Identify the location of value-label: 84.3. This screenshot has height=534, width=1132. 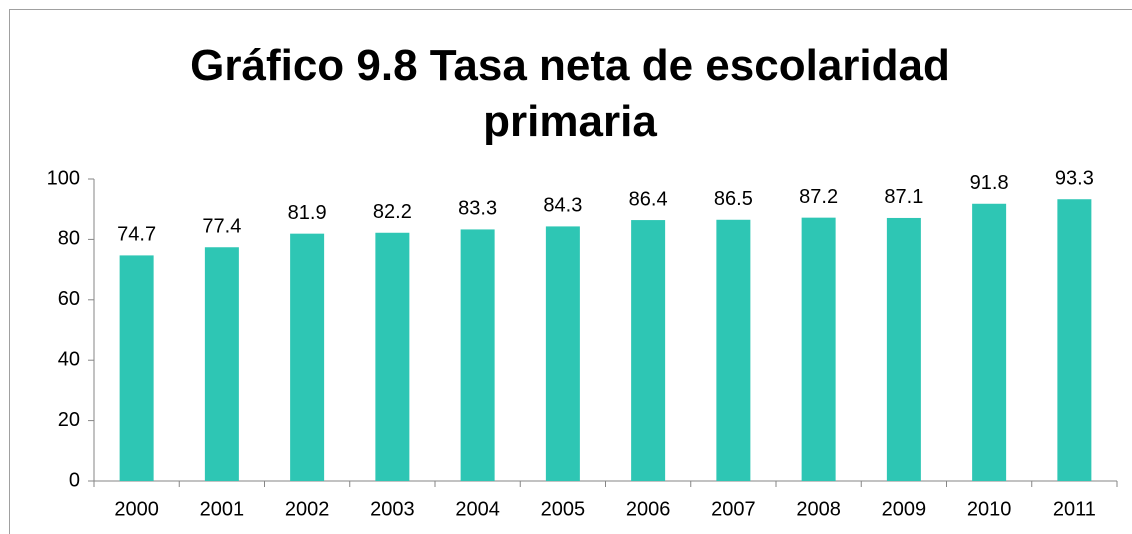
(562, 206).